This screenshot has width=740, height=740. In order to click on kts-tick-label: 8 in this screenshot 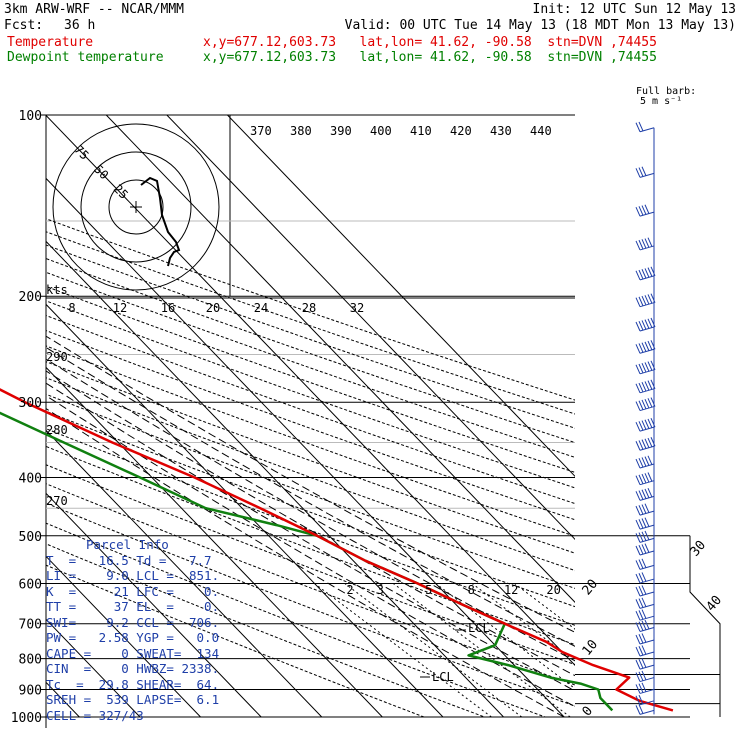, I will do `click(71, 308)`.